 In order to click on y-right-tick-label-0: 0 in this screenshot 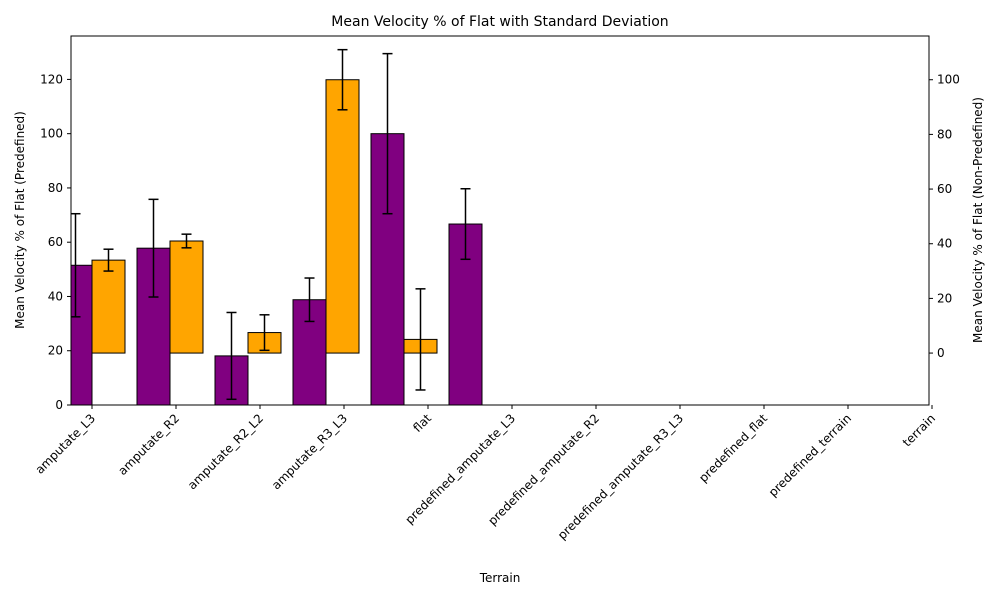, I will do `click(941, 353)`.